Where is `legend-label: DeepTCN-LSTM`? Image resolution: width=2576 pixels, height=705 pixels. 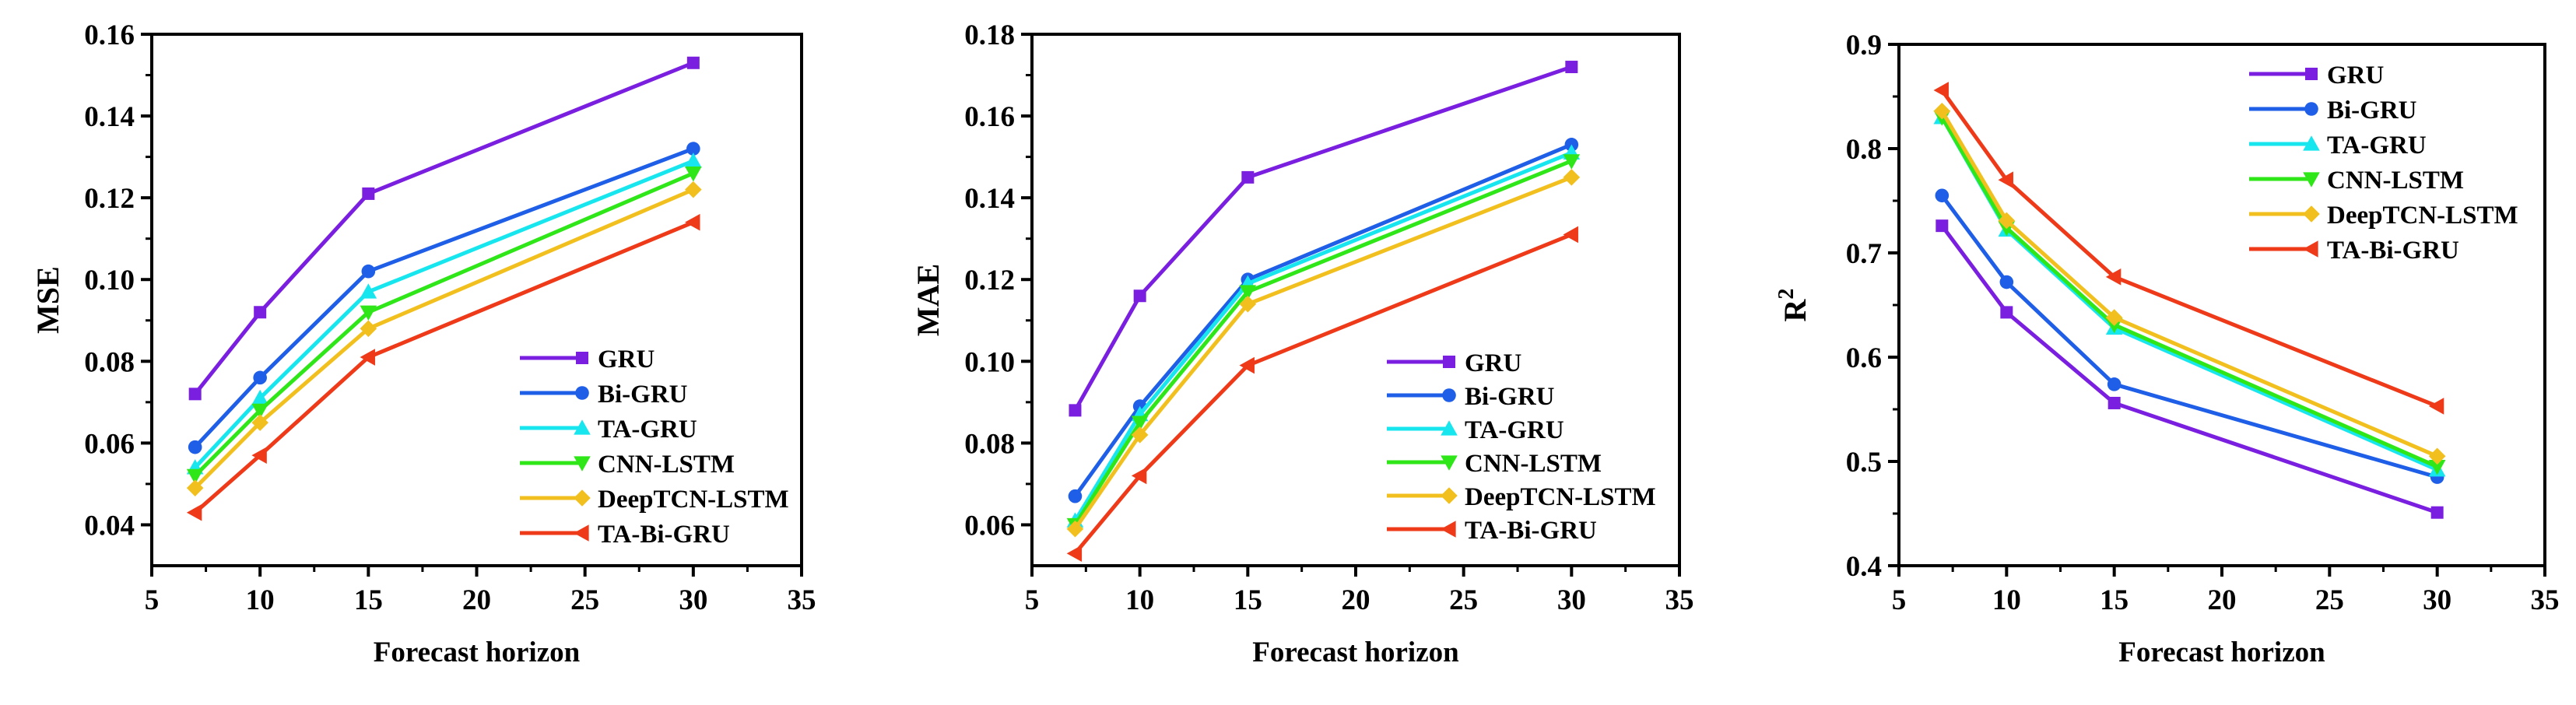 legend-label: DeepTCN-LSTM is located at coordinates (694, 500).